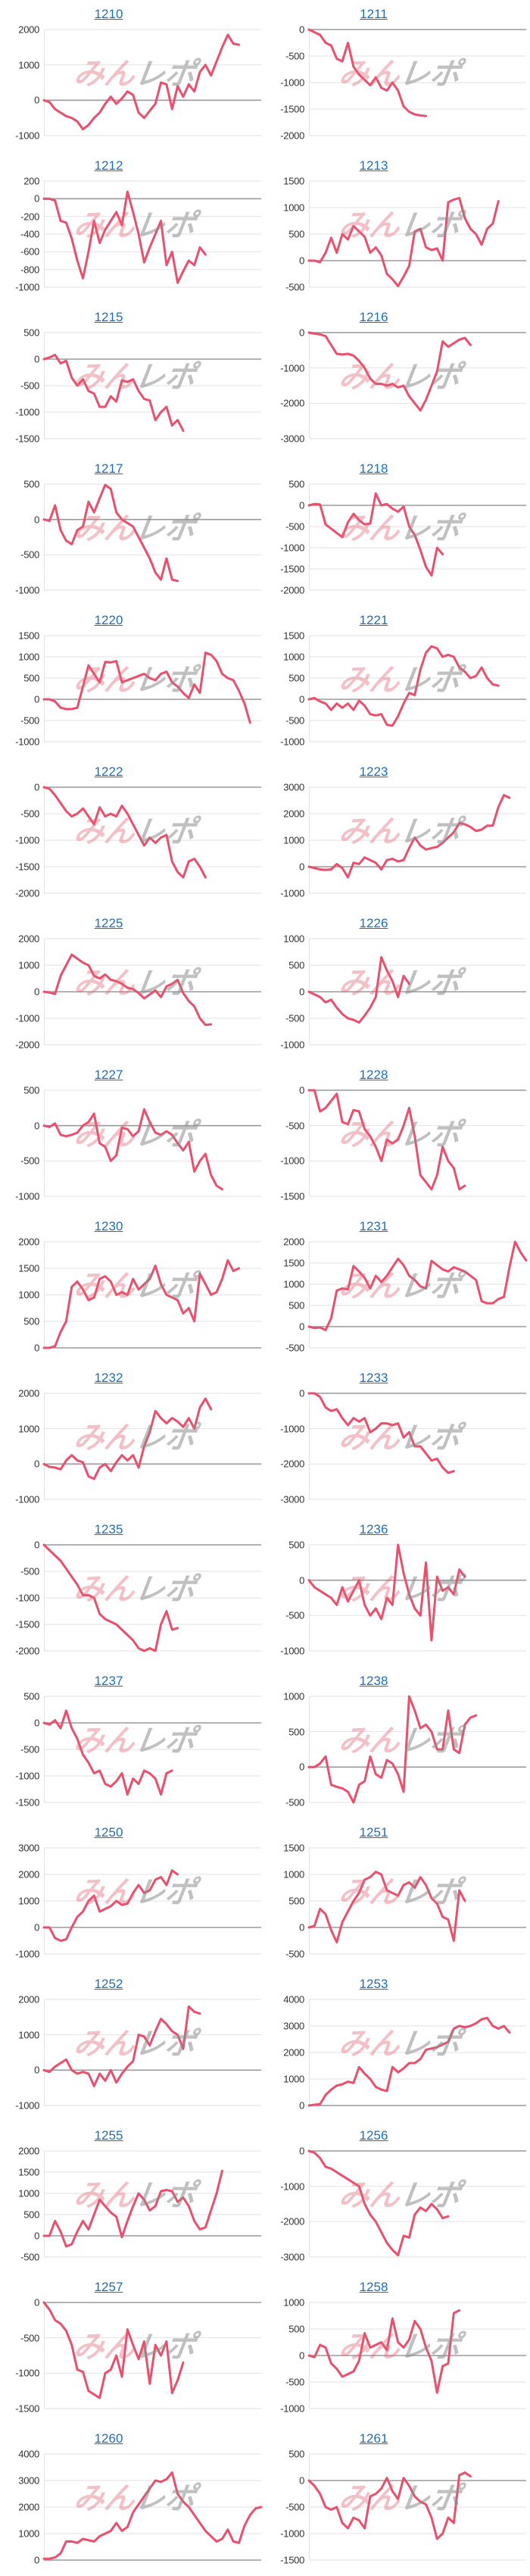  I want to click on slump-line-chart: 200 0 -200 -400 -600 -800 -1000 みんレポ, so click(132, 234).